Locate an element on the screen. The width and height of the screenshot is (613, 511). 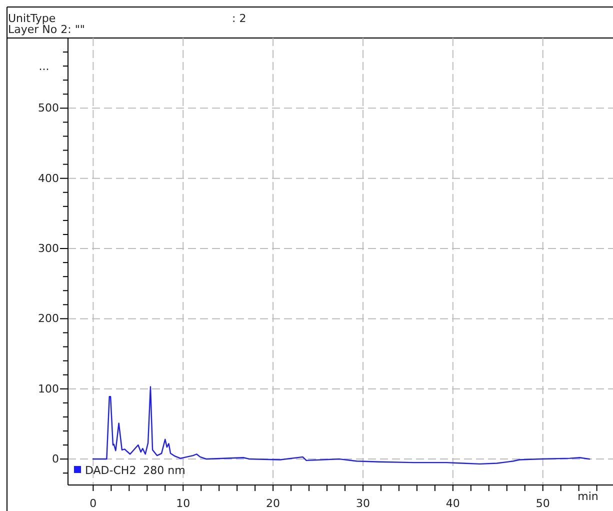
x-tick-label: 20 is located at coordinates (273, 503).